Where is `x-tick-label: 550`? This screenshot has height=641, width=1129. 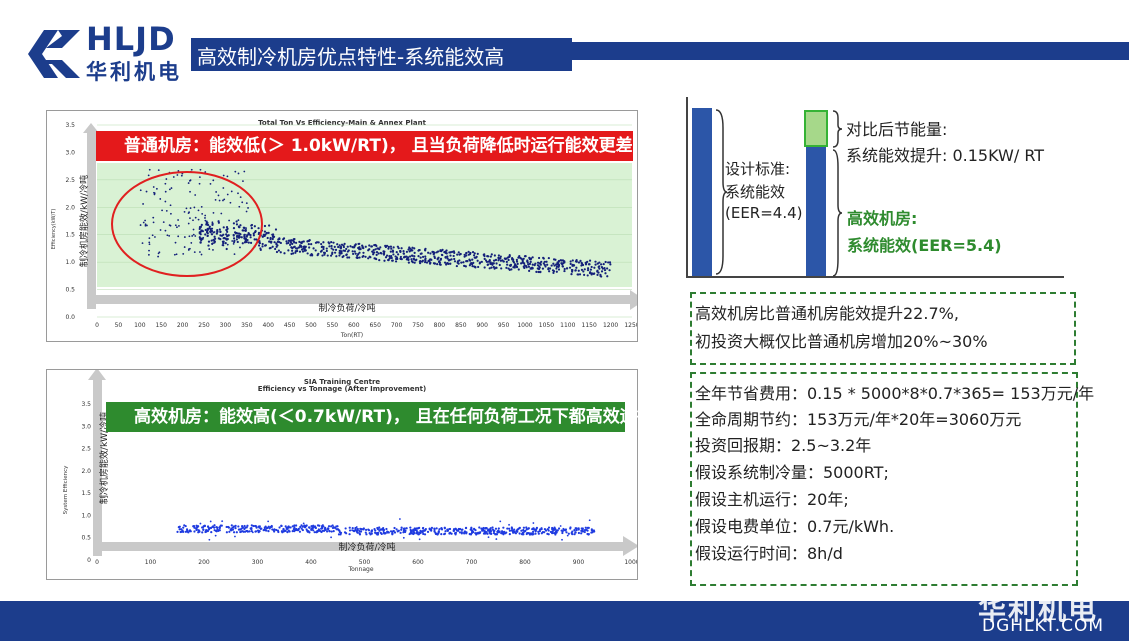 x-tick-label: 550 is located at coordinates (333, 325).